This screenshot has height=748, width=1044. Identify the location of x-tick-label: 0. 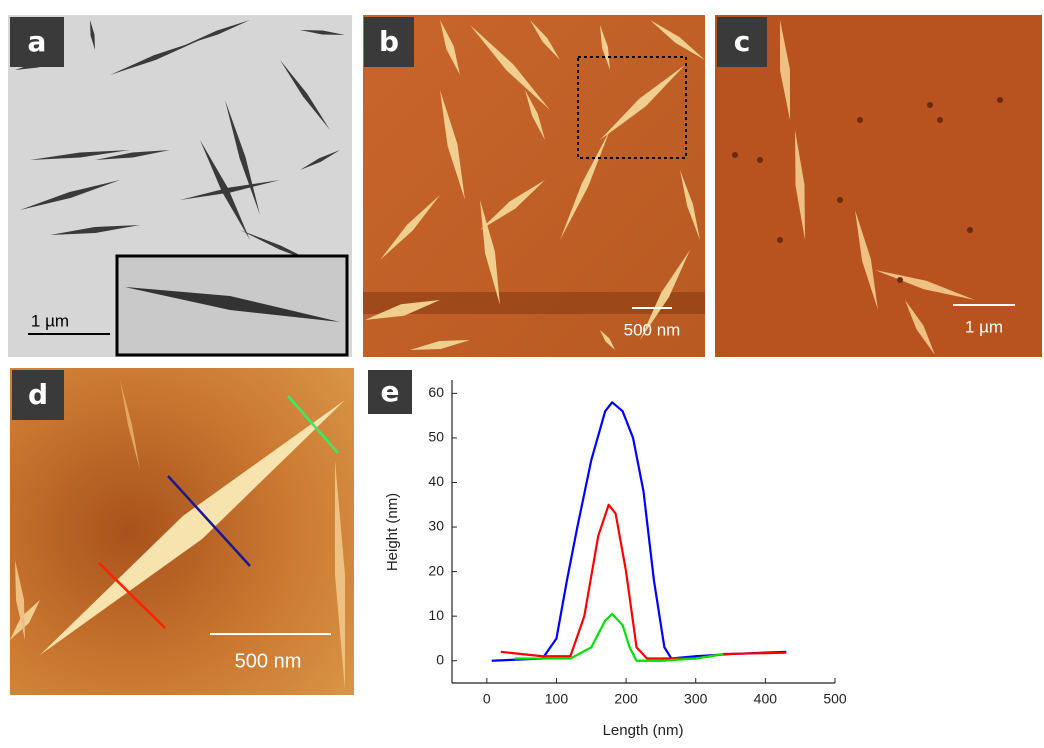
(487, 699).